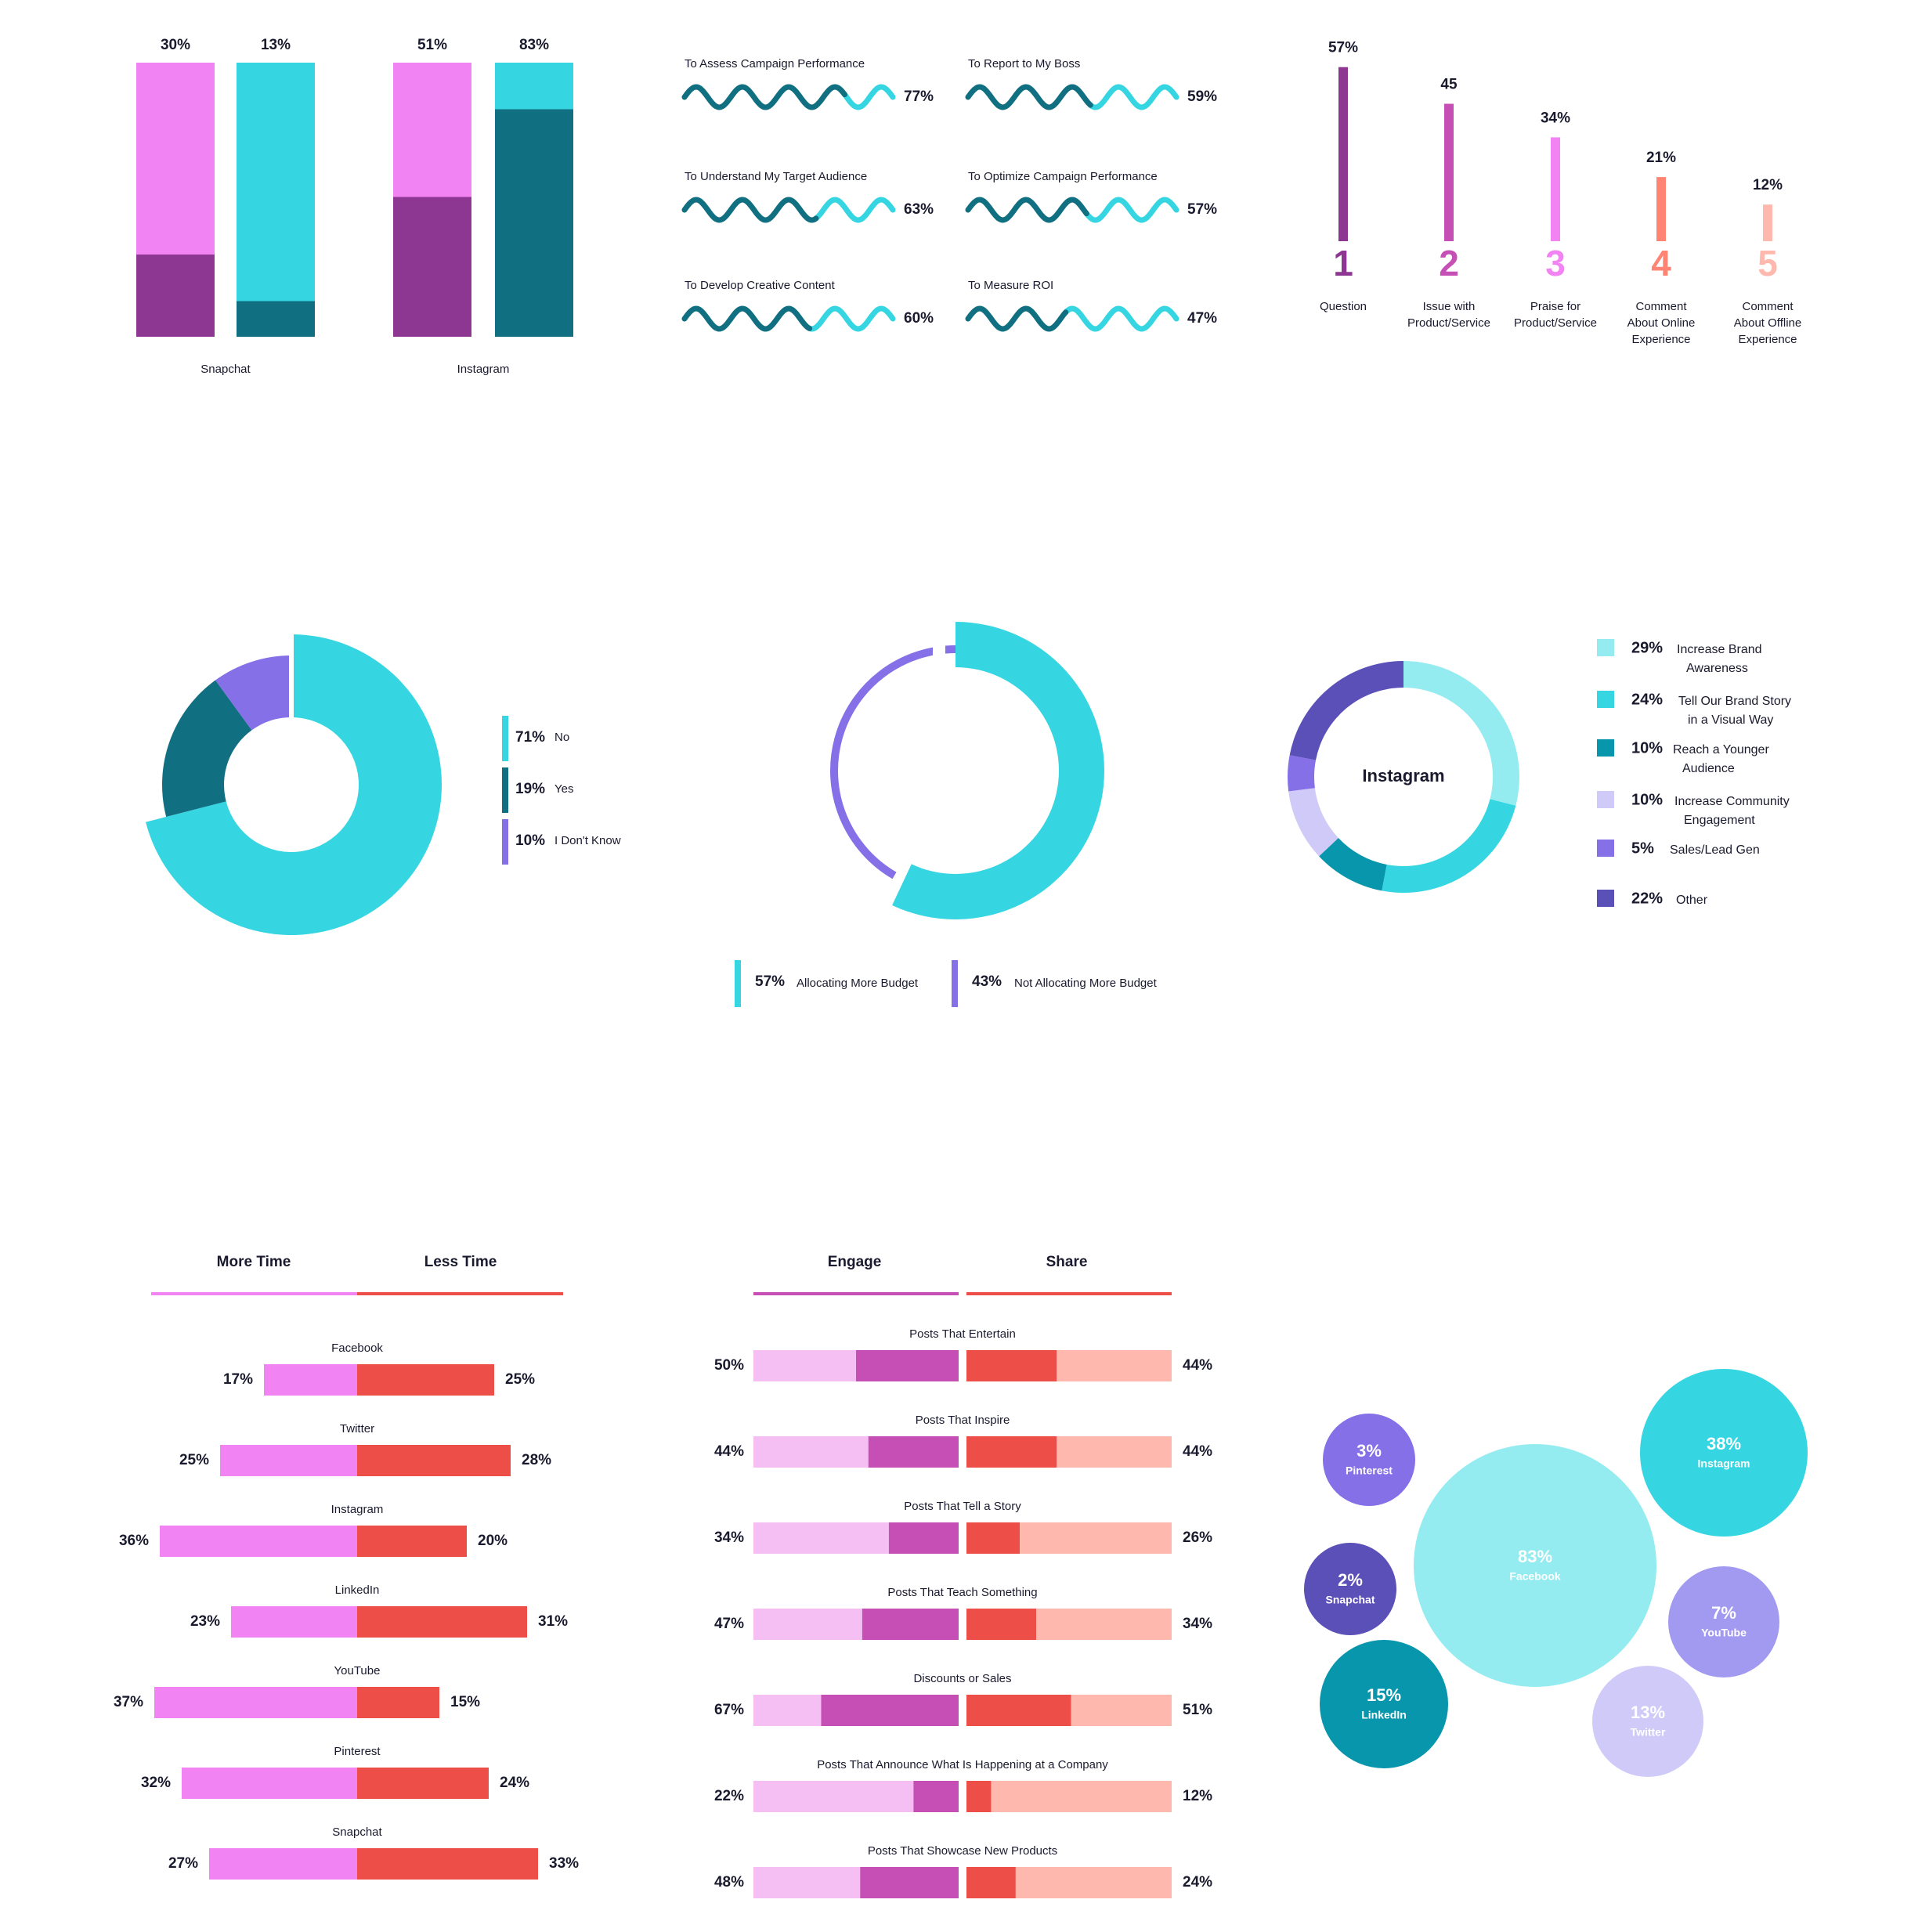  Describe the element at coordinates (1709, 769) in the screenshot. I see `legend-label: Audience` at that location.